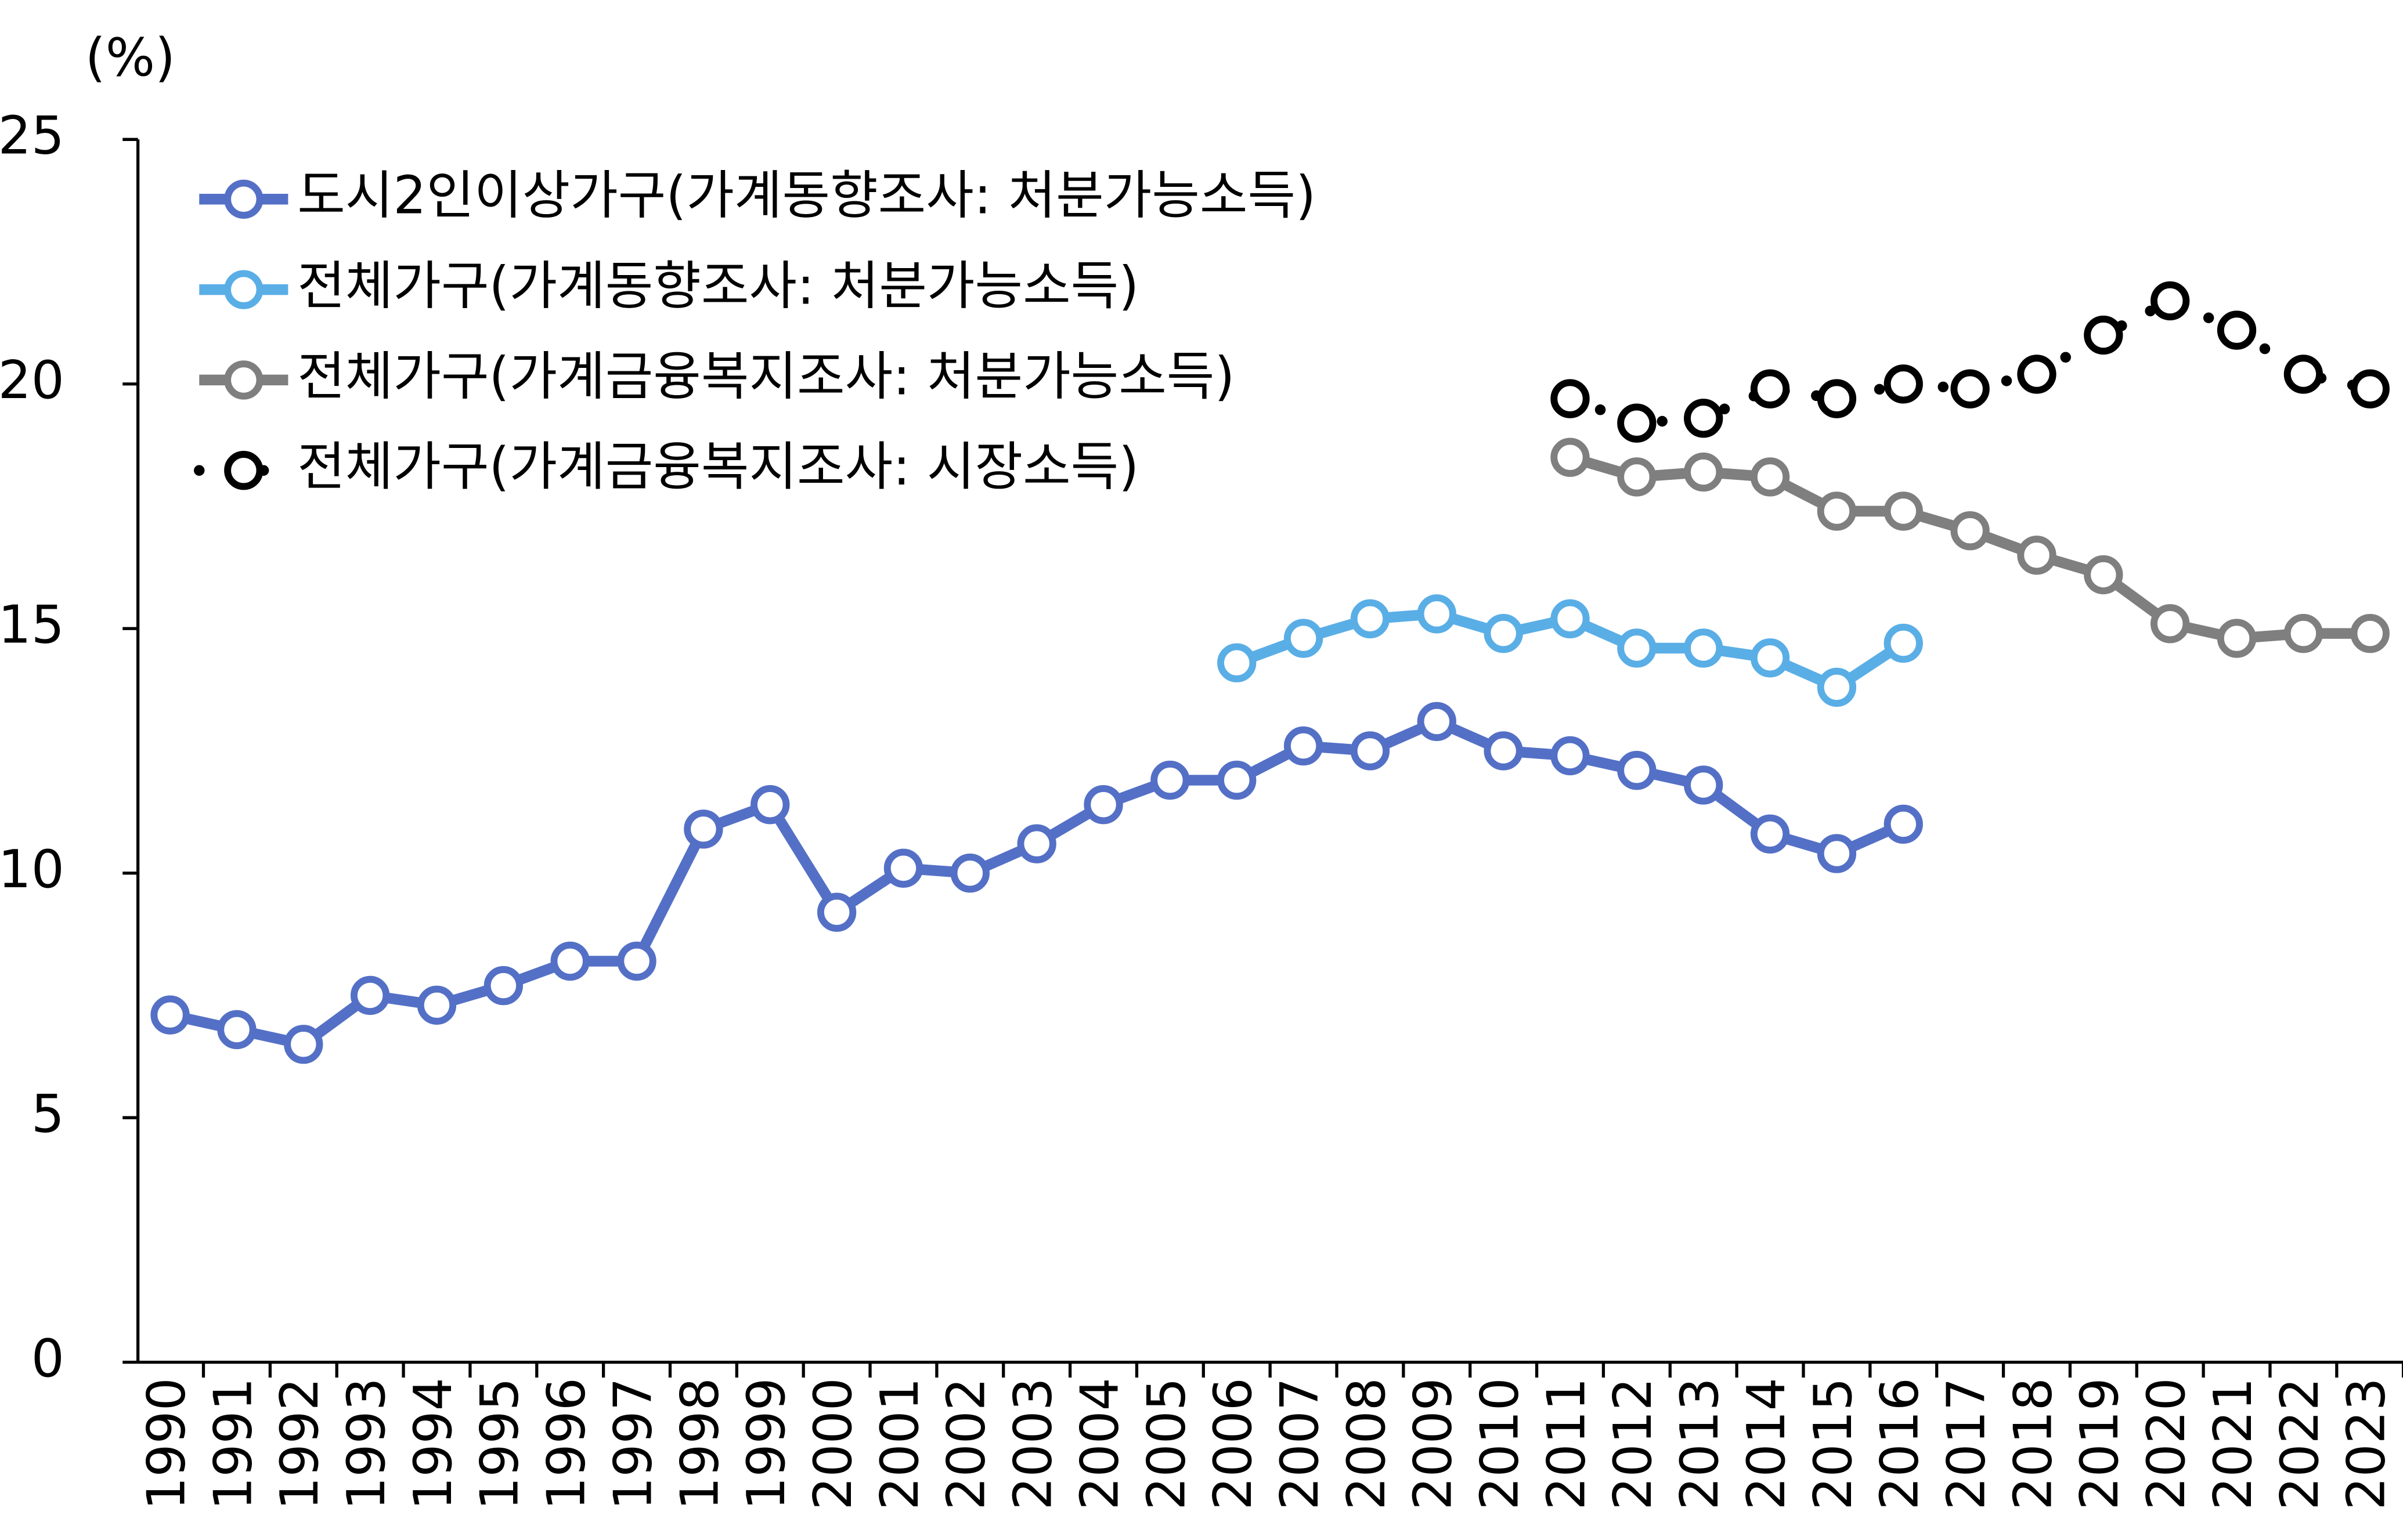 The width and height of the screenshot is (2403, 1540). Describe the element at coordinates (32, 625) in the screenshot. I see `y-tick-label: 15` at that location.